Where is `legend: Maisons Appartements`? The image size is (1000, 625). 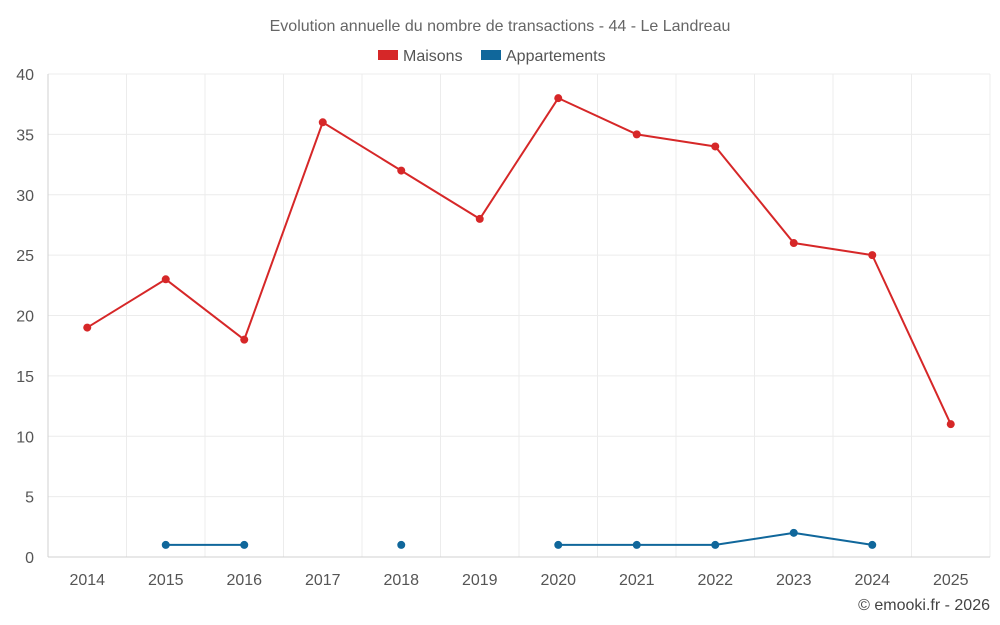
legend: Maisons Appartements is located at coordinates (492, 56).